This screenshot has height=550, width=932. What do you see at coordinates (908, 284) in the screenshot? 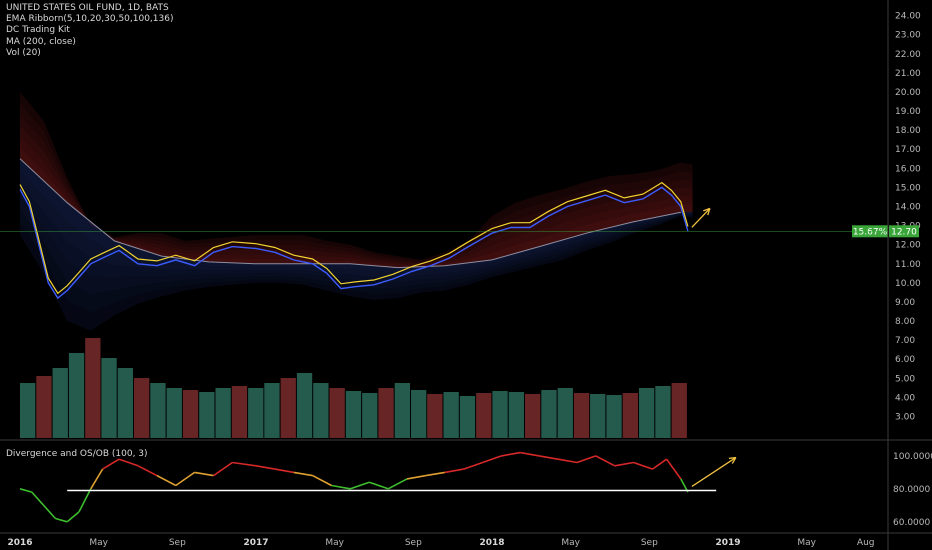
I see `price-tick-label: 10.00` at bounding box center [908, 284].